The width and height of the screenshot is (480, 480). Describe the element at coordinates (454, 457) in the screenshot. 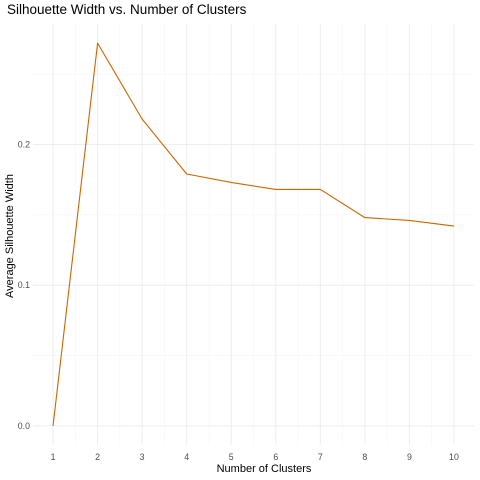

I see `x-tick-label: 10` at that location.